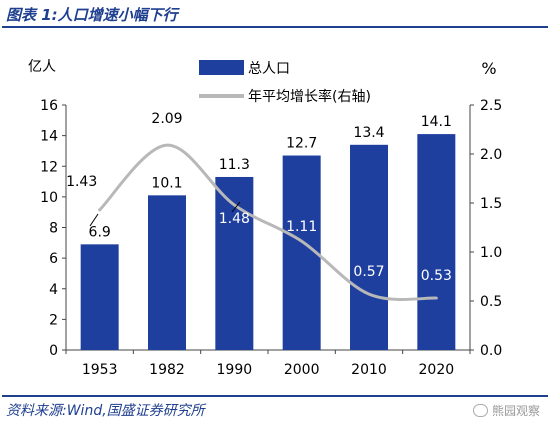  What do you see at coordinates (515, 411) in the screenshot?
I see `watermark-text: 熊园观察` at bounding box center [515, 411].